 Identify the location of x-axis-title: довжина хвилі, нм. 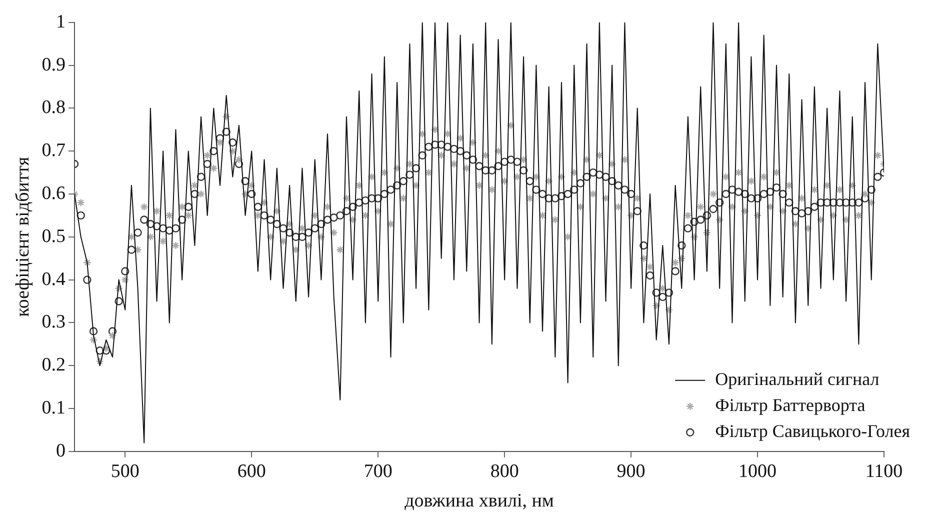
(479, 501).